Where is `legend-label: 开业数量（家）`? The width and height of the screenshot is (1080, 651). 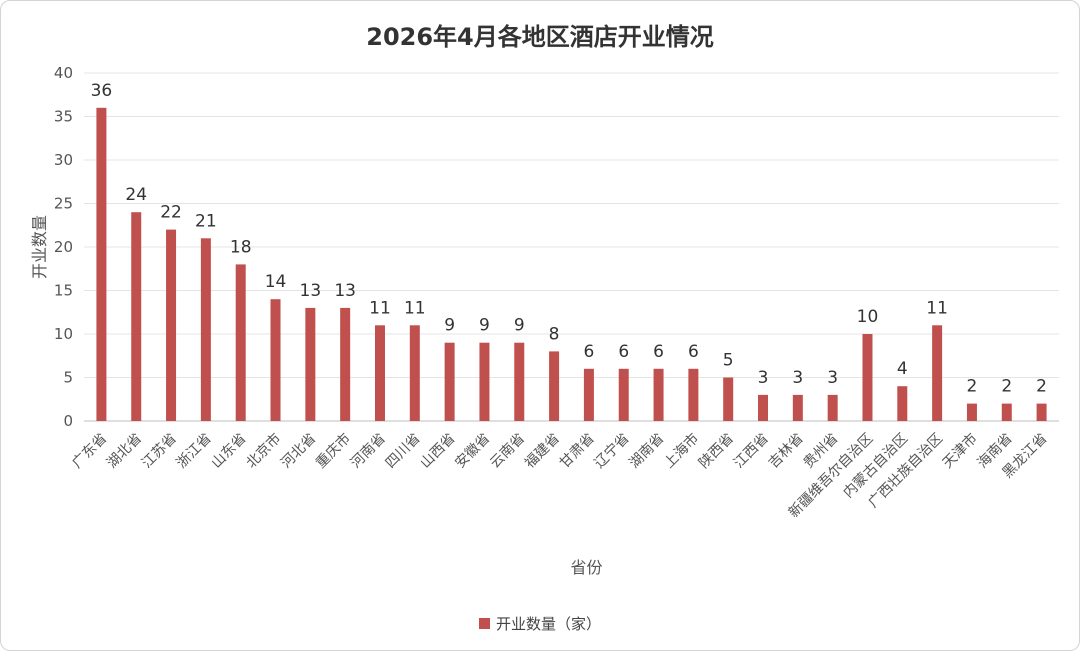 legend-label: 开业数量（家） is located at coordinates (548, 624).